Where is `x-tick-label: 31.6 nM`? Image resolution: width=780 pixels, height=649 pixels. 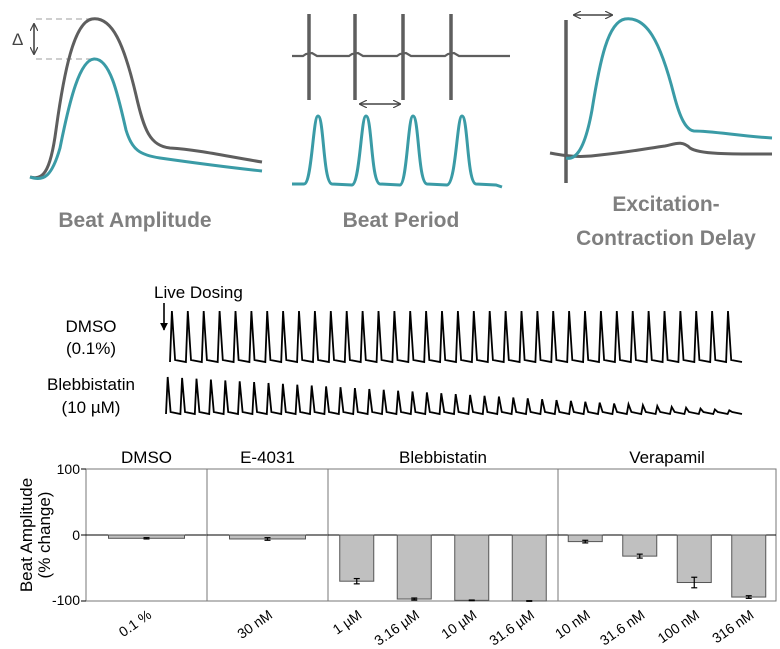
x-tick-label: 31.6 nM is located at coordinates (622, 627).